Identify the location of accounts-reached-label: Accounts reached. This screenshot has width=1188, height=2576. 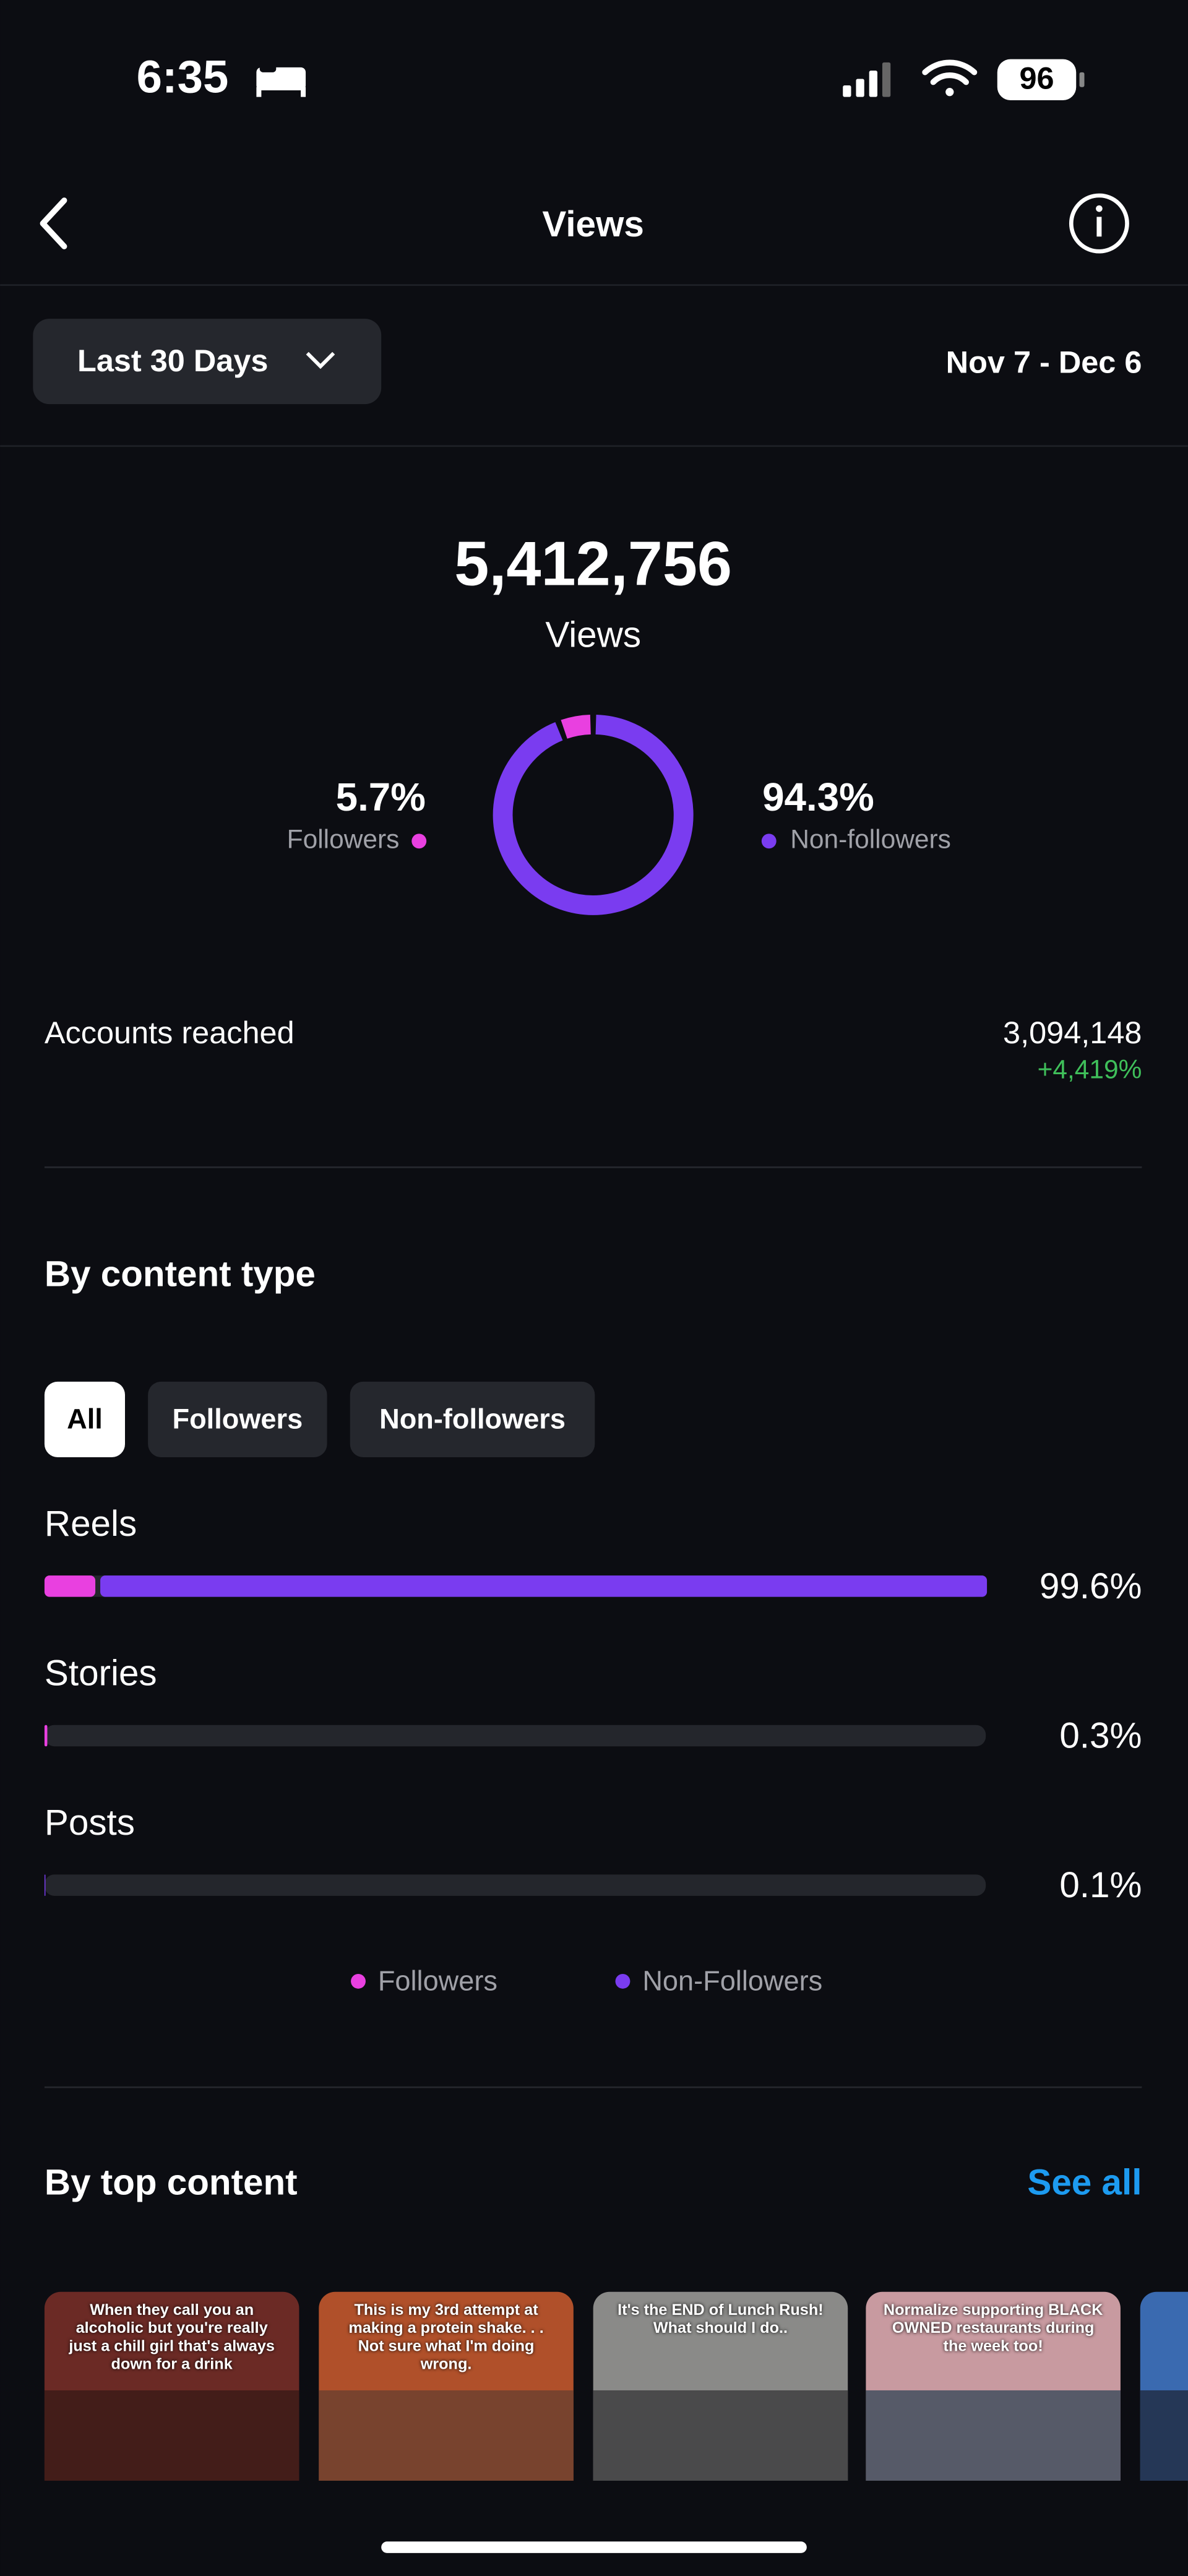
(170, 1032).